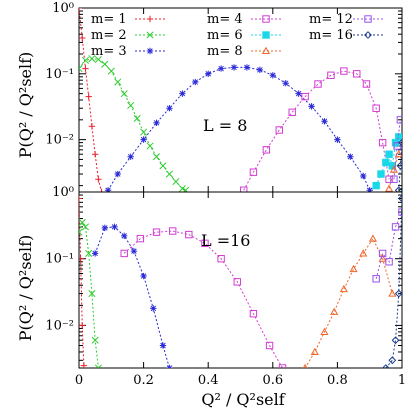 This screenshot has height=415, width=415. I want to click on series-m16-line, so click(400, 166).